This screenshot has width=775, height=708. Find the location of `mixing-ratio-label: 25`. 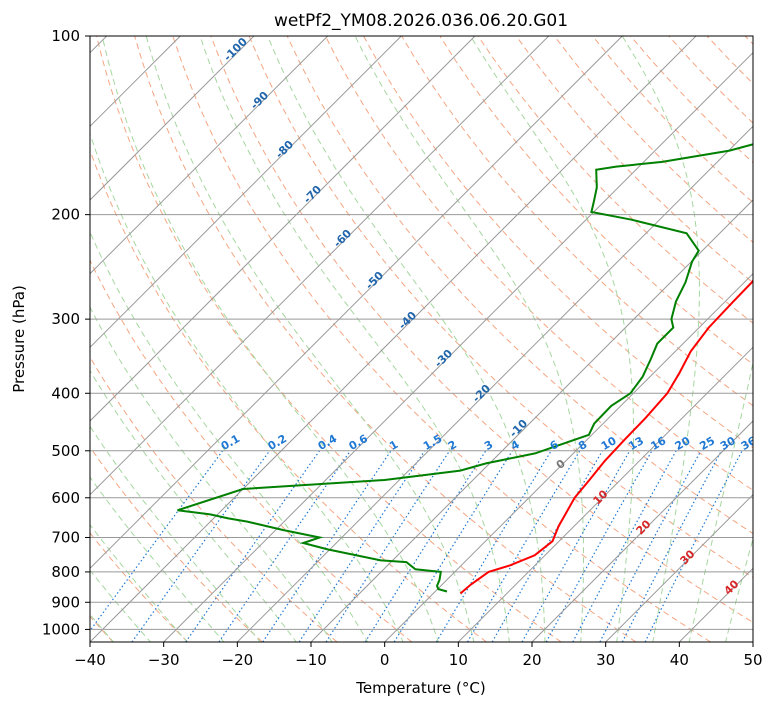

mixing-ratio-label: 25 is located at coordinates (707, 443).